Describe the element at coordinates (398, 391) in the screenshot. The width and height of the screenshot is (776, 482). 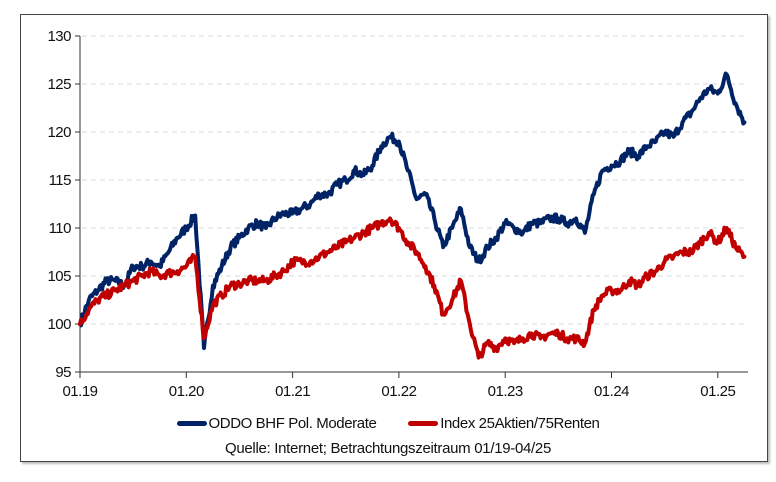
I see `x-tick-label: 01.22` at that location.